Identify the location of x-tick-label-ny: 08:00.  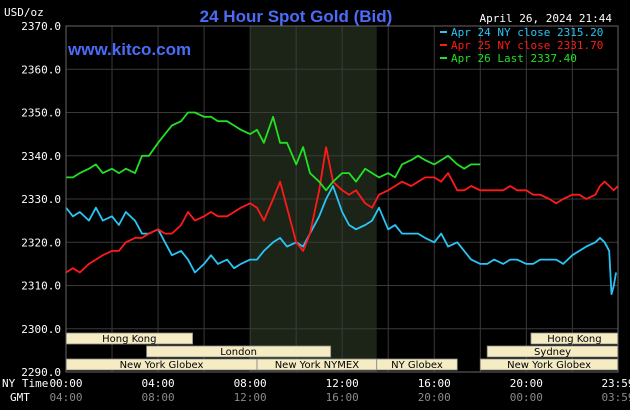
(250, 383).